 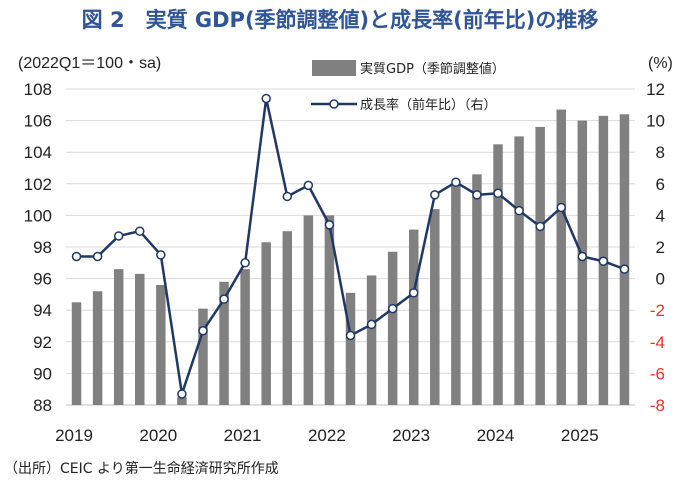 What do you see at coordinates (76, 353) in the screenshot?
I see `gdp-bar-2019Q1` at bounding box center [76, 353].